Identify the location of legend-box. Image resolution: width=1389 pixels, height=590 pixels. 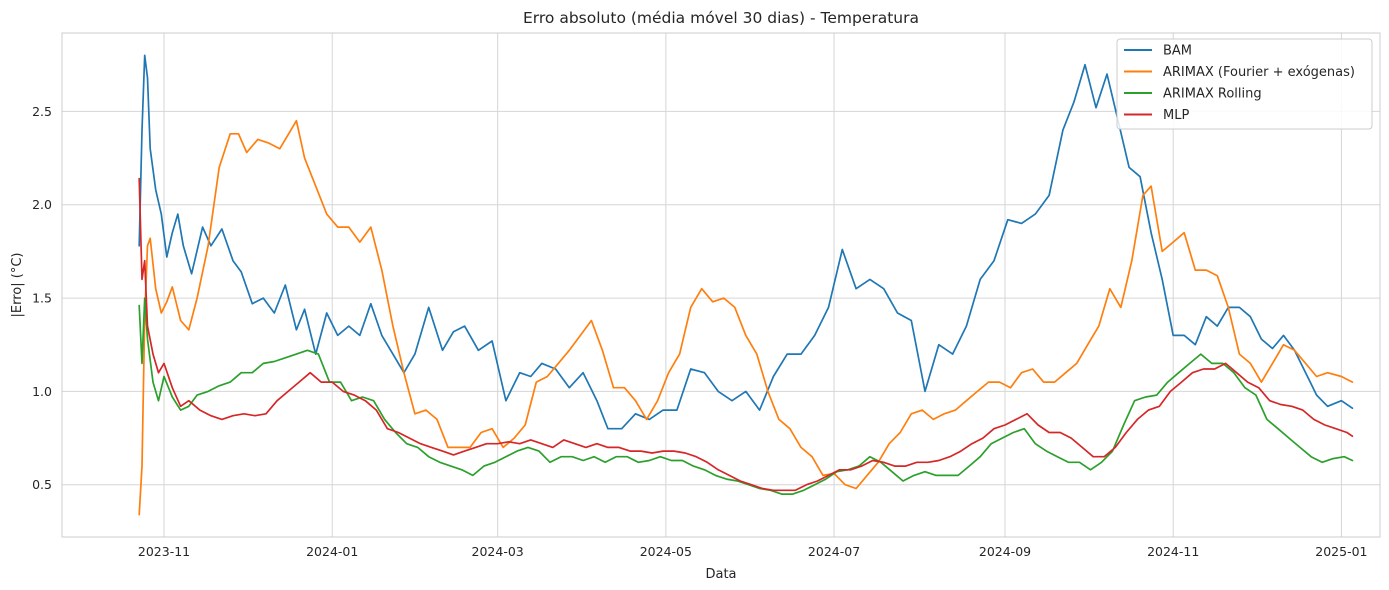
(1244, 84).